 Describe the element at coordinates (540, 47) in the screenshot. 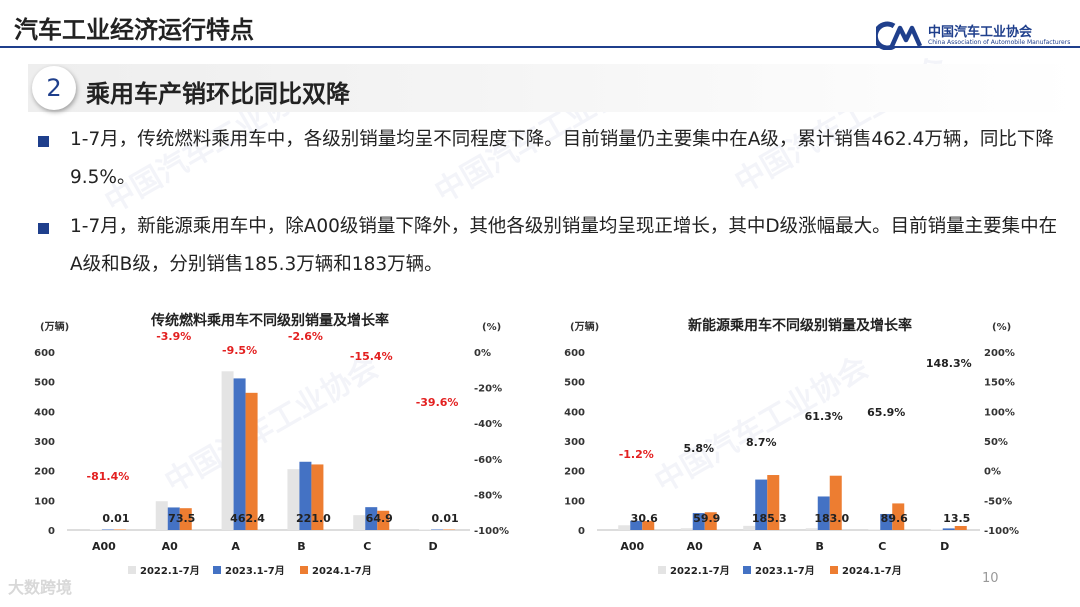

I see `header-divider` at that location.